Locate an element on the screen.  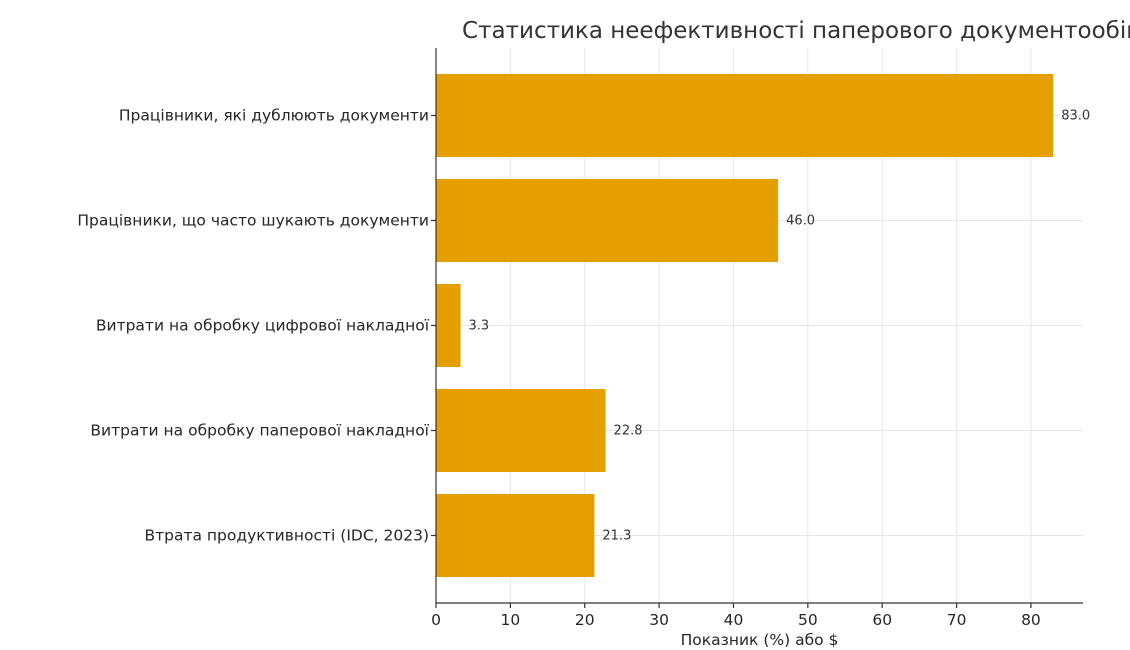
x-tick-label: 0 is located at coordinates (436, 620).